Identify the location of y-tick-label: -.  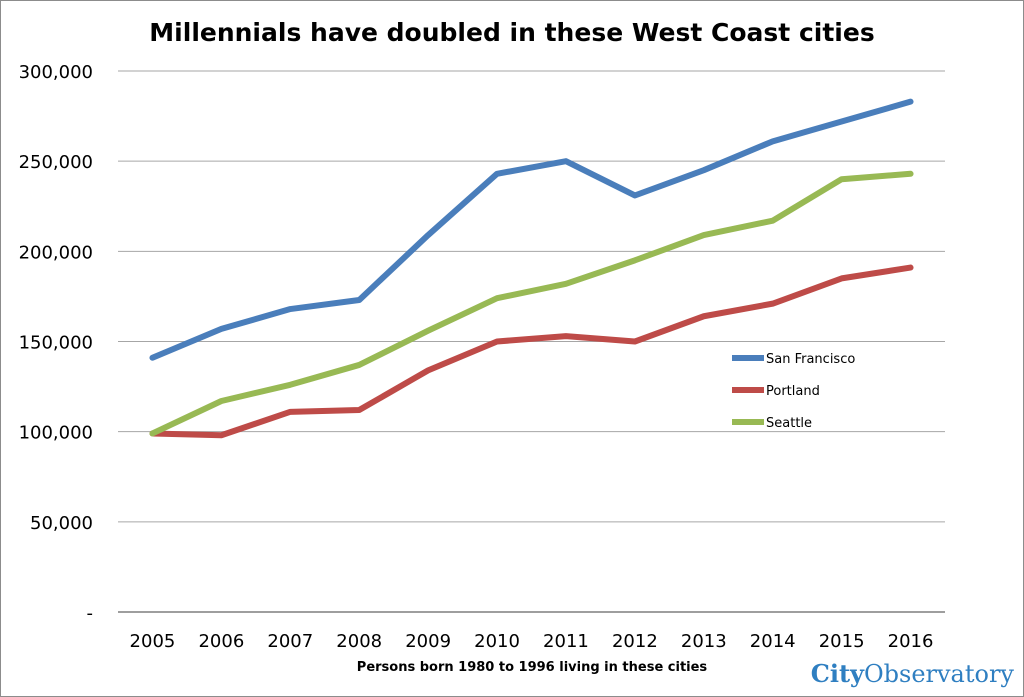
(90, 613).